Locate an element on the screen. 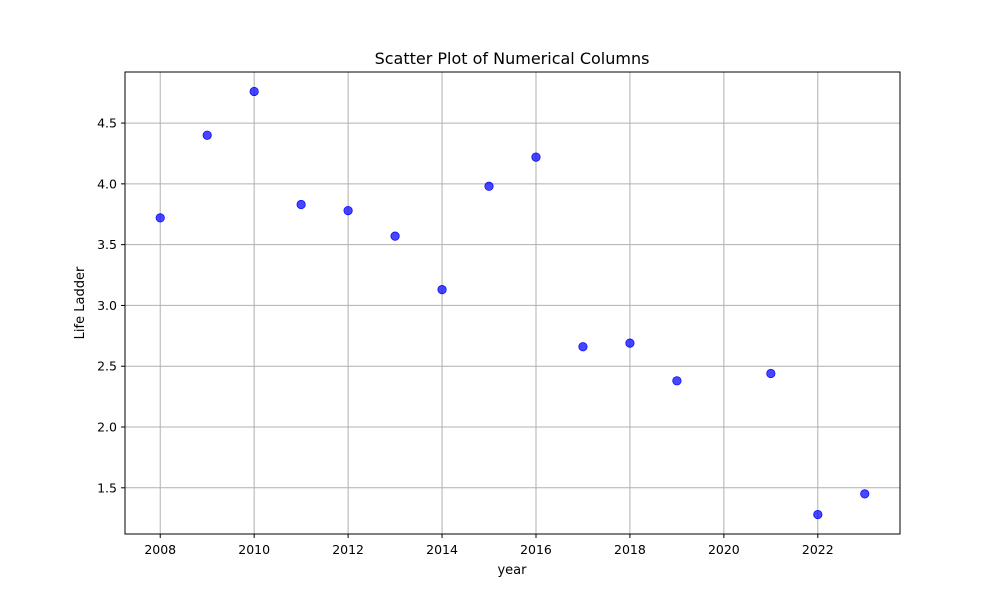 This screenshot has width=1000, height=600. y-tick-label: 2.5 is located at coordinates (107, 366).